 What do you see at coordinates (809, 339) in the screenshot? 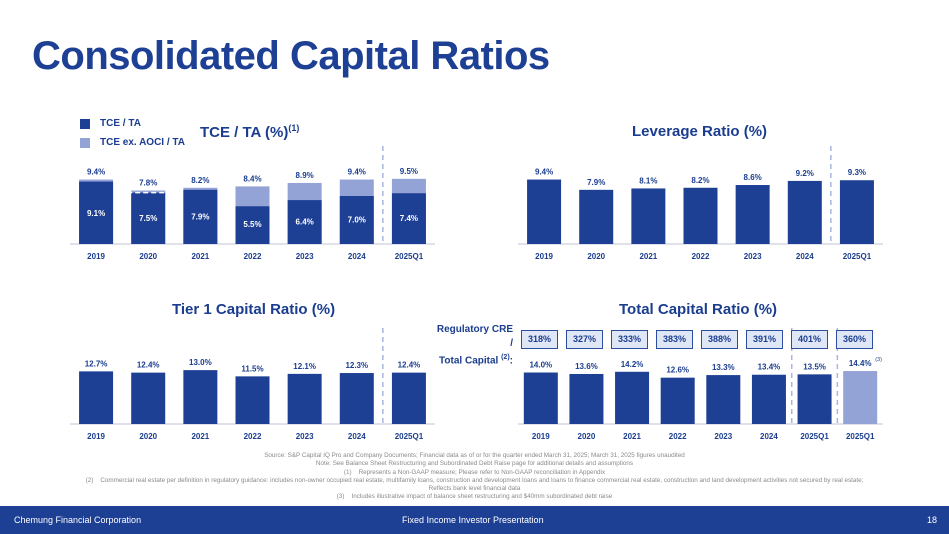
I see `regulatory-box: 401%` at bounding box center [809, 339].